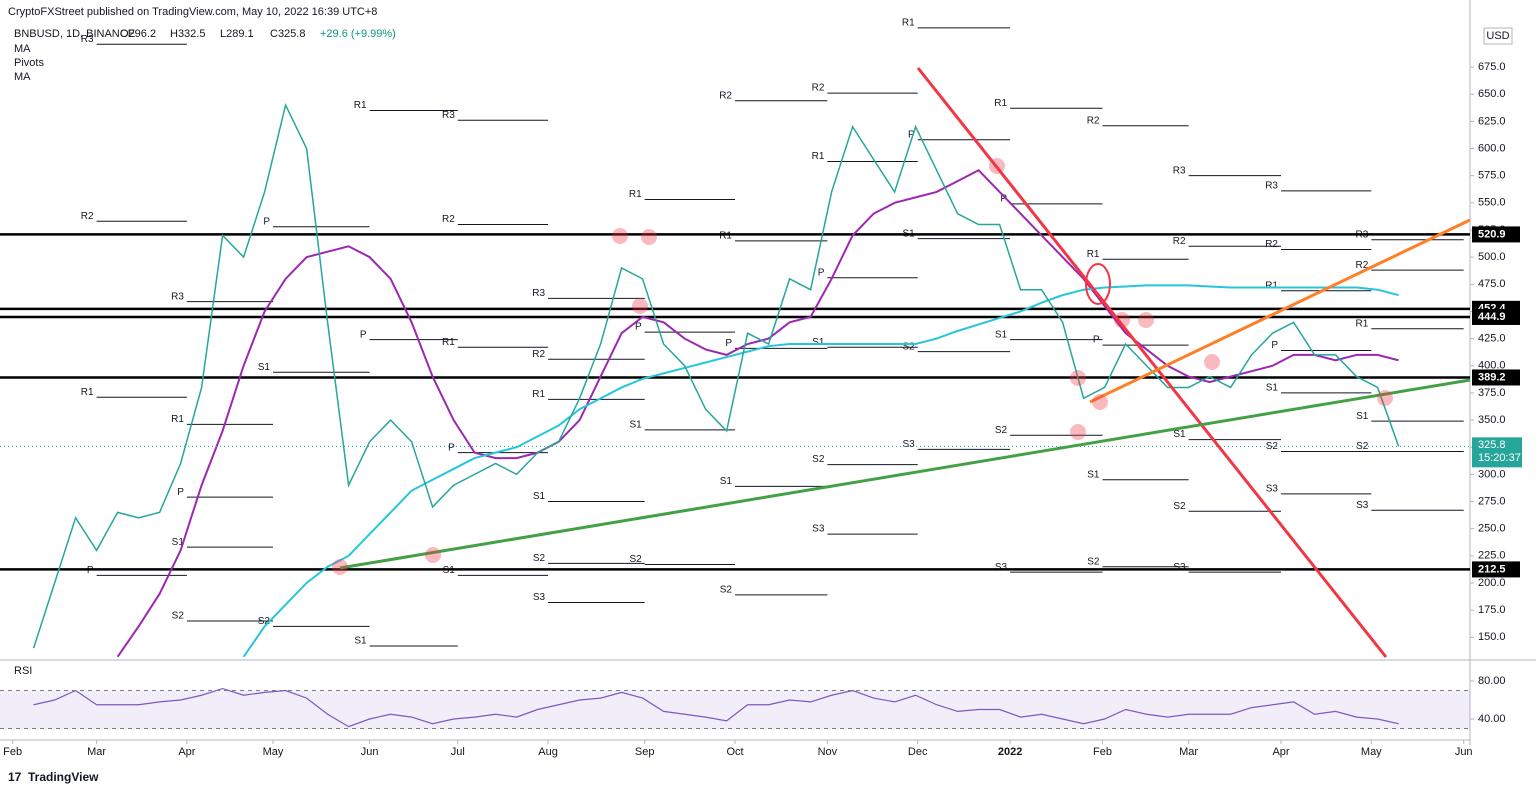  Describe the element at coordinates (1492, 67) in the screenshot. I see `y-tick-label: 675.0` at that location.